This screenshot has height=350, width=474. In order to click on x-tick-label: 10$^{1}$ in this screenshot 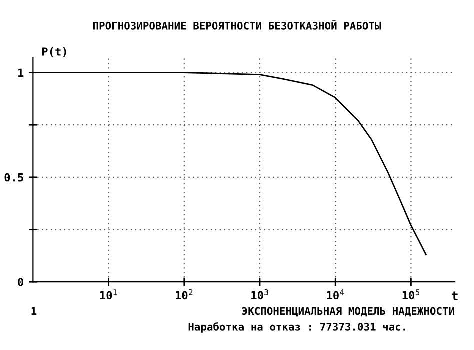, I will do `click(109, 295)`.